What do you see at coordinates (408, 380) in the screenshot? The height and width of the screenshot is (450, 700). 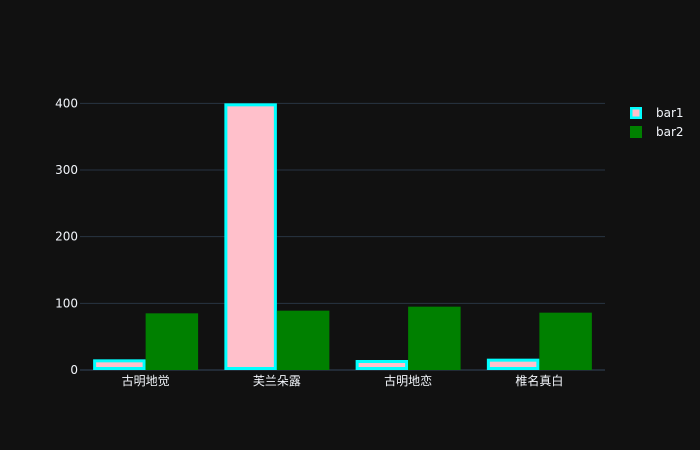 I see `x-tick-label-2: 古明地恋` at bounding box center [408, 380].